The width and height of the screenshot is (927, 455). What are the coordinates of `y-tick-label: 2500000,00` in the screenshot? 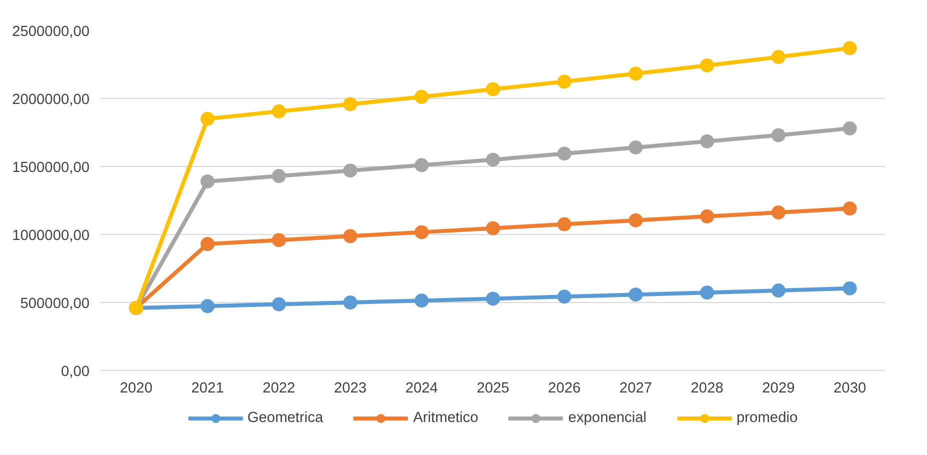 It's located at (51, 32).